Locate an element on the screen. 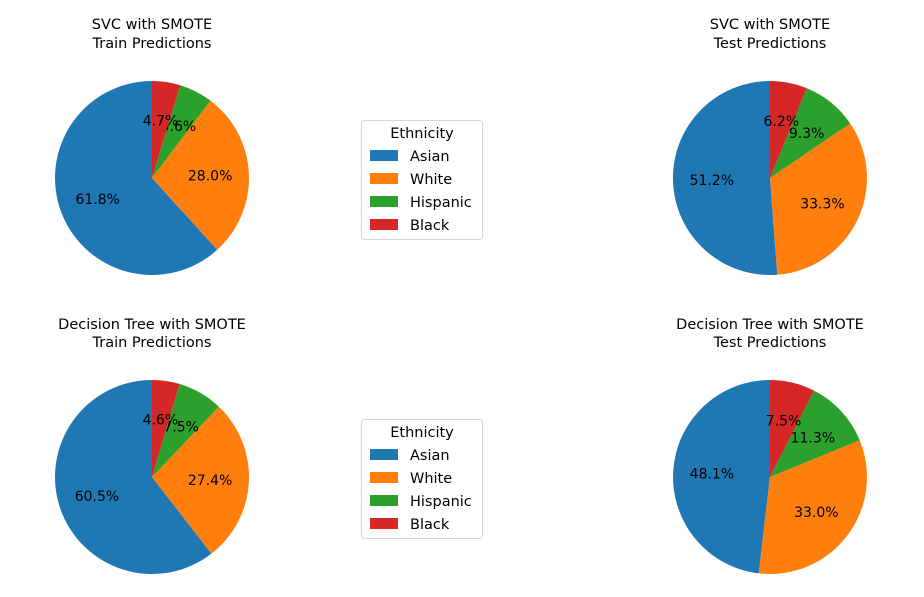  pct-label-hispanic: 5.6% is located at coordinates (179, 127).